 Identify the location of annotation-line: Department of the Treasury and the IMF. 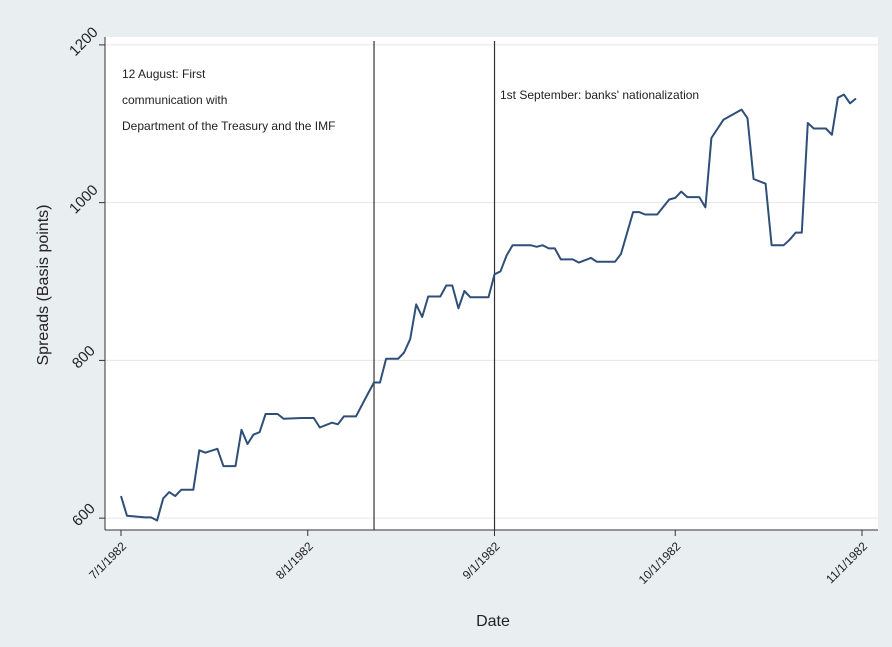
(228, 126).